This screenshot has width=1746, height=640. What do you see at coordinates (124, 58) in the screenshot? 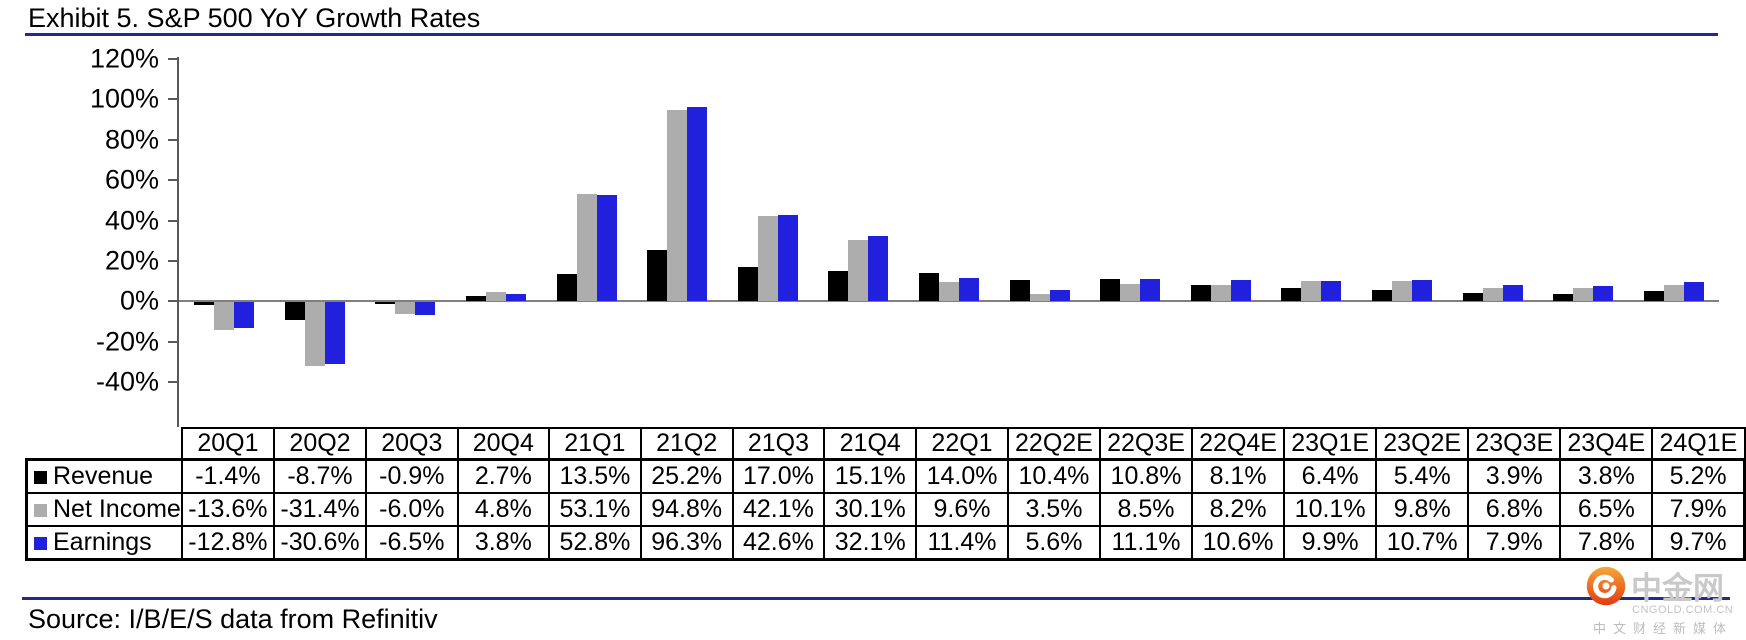
I see `y-axis-tick-label: 120%` at bounding box center [124, 58].